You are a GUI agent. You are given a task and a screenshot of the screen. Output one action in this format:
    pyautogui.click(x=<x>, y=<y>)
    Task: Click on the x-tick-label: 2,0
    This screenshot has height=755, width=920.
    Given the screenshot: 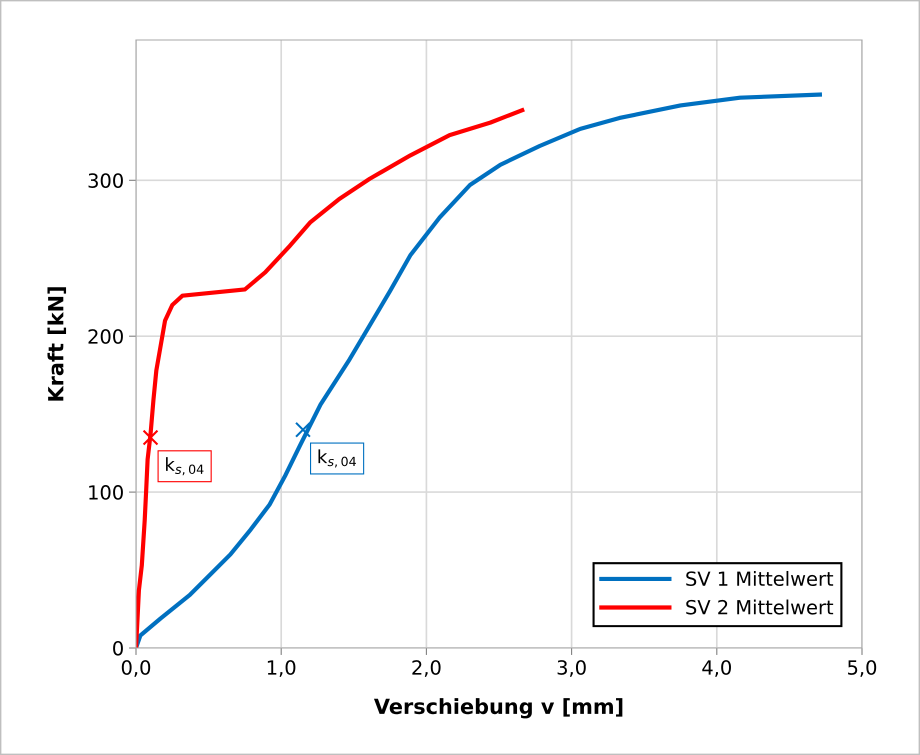 What is the action you would take?
    pyautogui.click(x=426, y=668)
    